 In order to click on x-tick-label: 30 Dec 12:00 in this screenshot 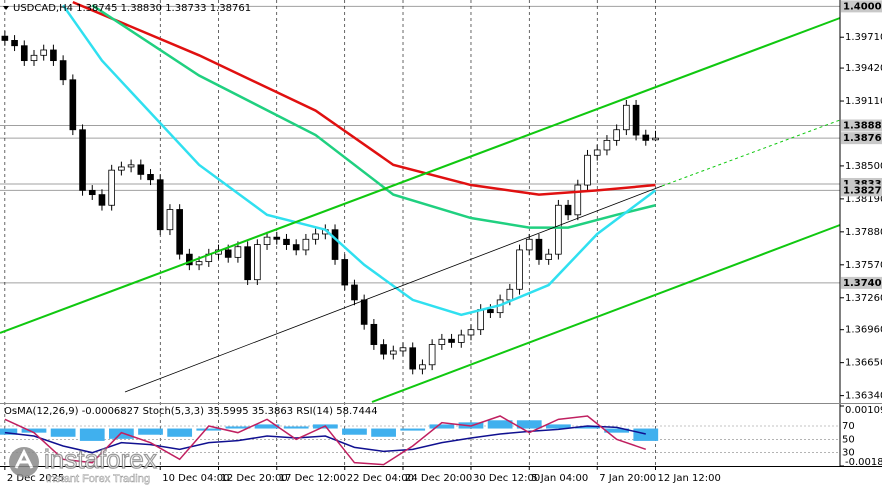, I will do `click(506, 478)`.